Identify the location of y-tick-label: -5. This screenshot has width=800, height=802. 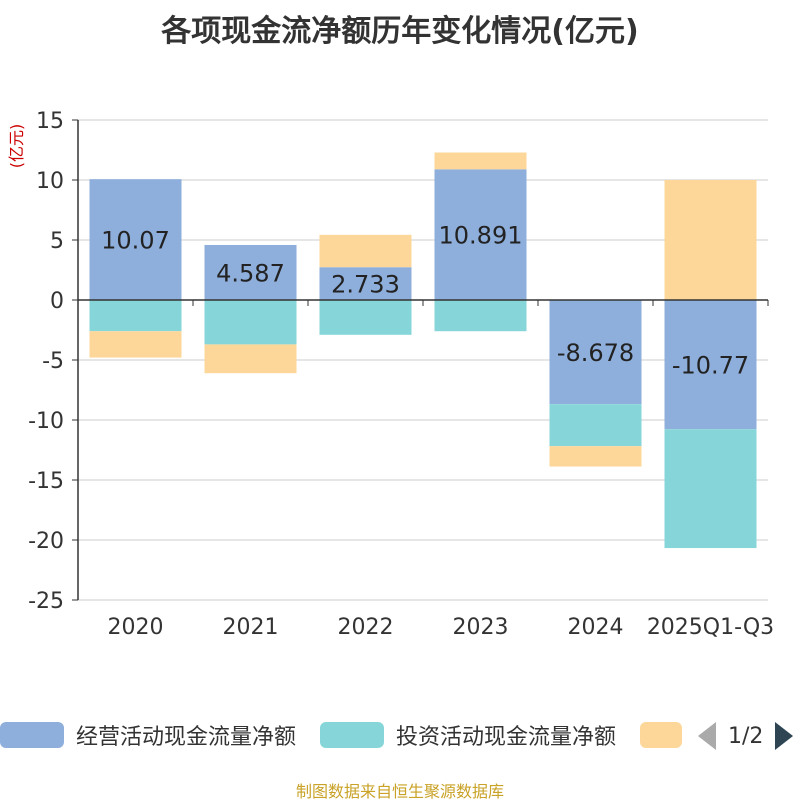
(53, 361).